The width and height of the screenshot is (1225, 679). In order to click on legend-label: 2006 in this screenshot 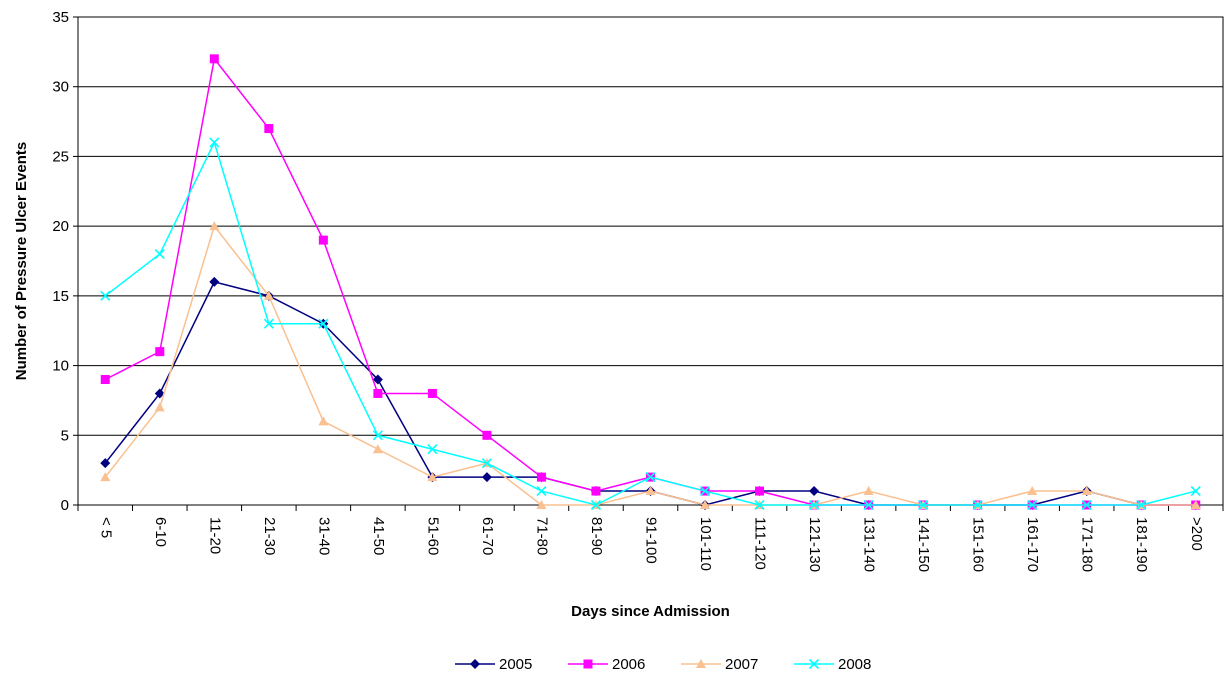, I will do `click(628, 664)`.